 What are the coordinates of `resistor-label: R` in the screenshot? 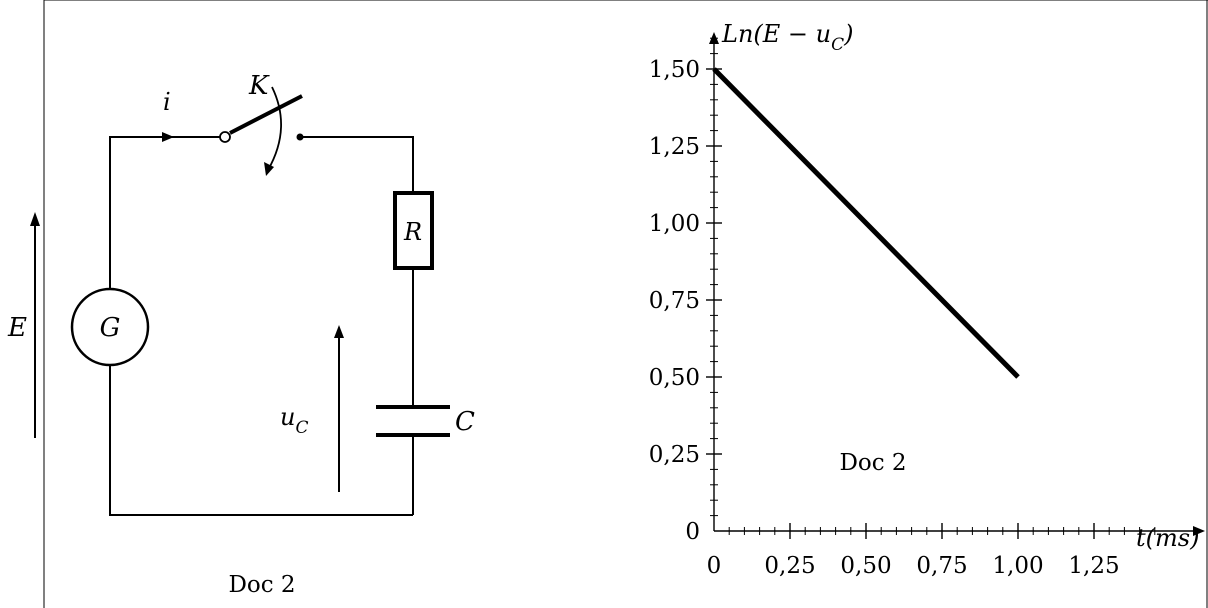 It's located at (412, 232).